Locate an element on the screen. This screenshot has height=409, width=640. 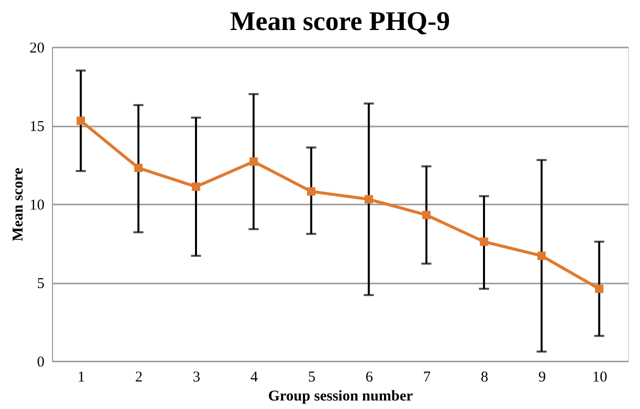
chart-title: Mean score PHQ-9 is located at coordinates (340, 21).